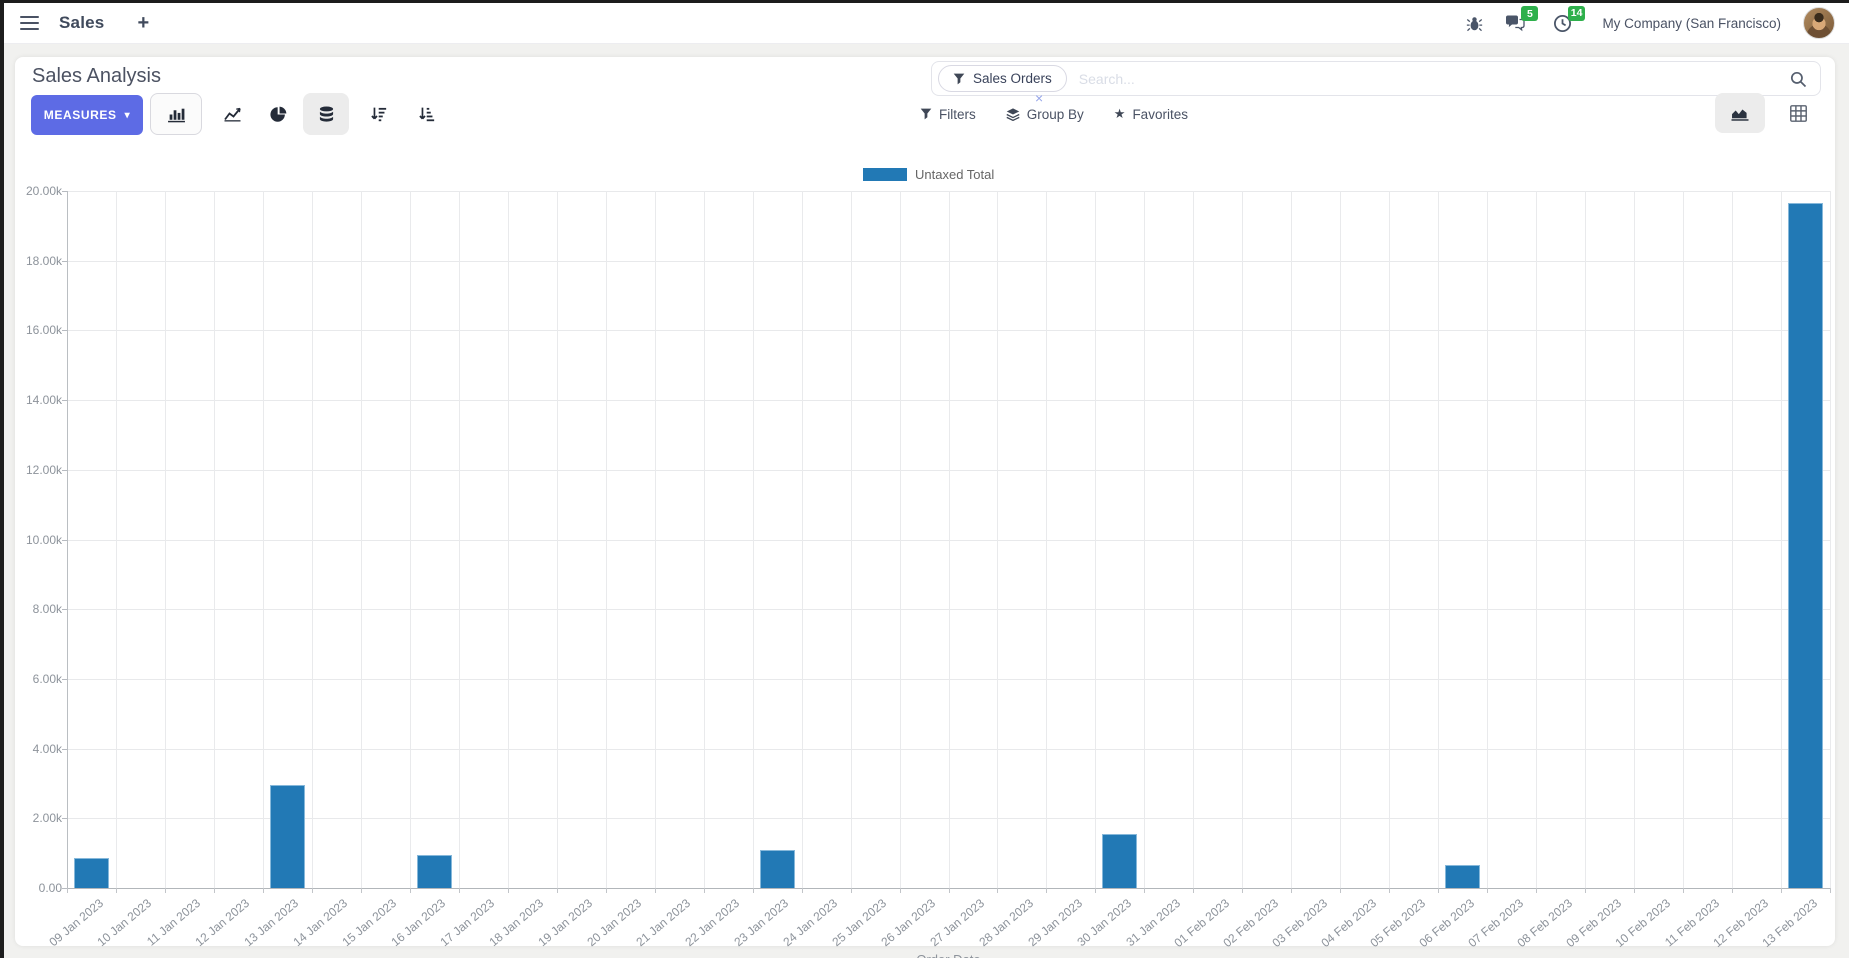 The height and width of the screenshot is (958, 1849). What do you see at coordinates (434, 871) in the screenshot?
I see `bar-16-jan-2023` at bounding box center [434, 871].